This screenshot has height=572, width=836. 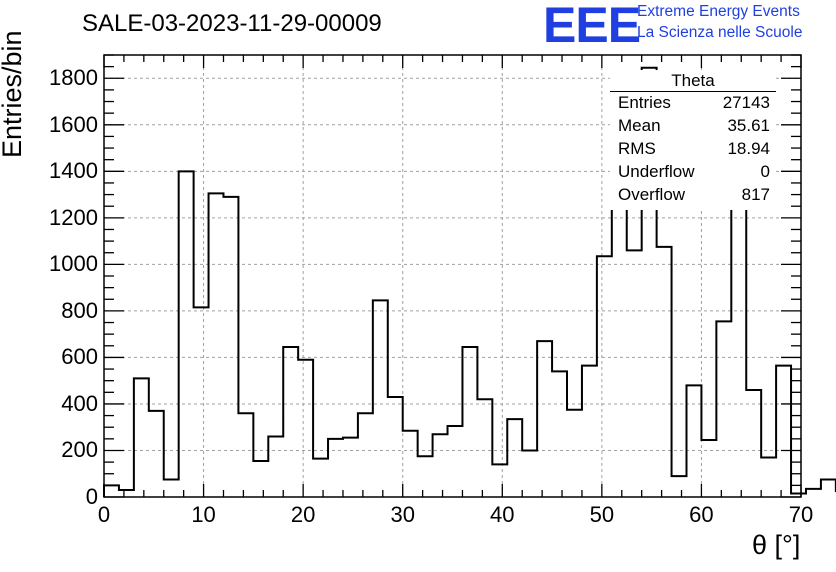 What do you see at coordinates (303, 514) in the screenshot?
I see `x-tick-label: 20` at bounding box center [303, 514].